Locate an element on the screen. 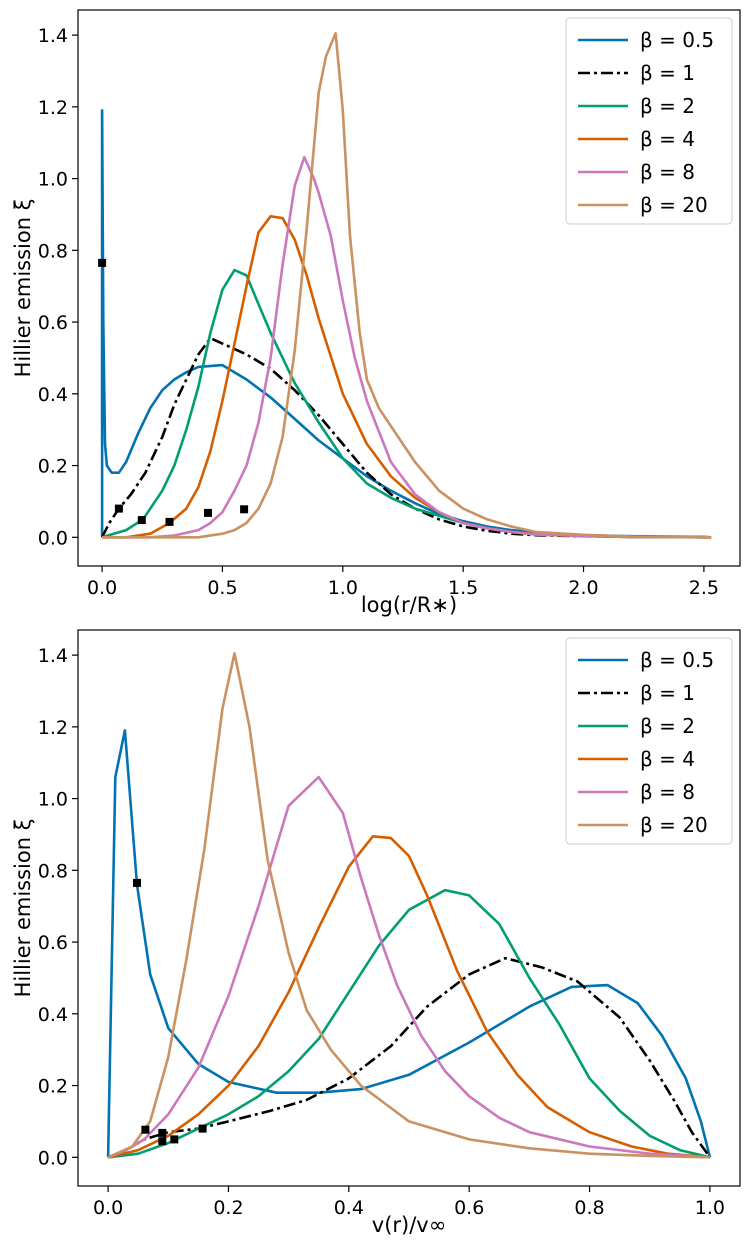 The image size is (747, 1246). bottom-legend: β = 0.5 β = 1 β = 2 β = 4 β = 8 β = 20 is located at coordinates (649, 741).